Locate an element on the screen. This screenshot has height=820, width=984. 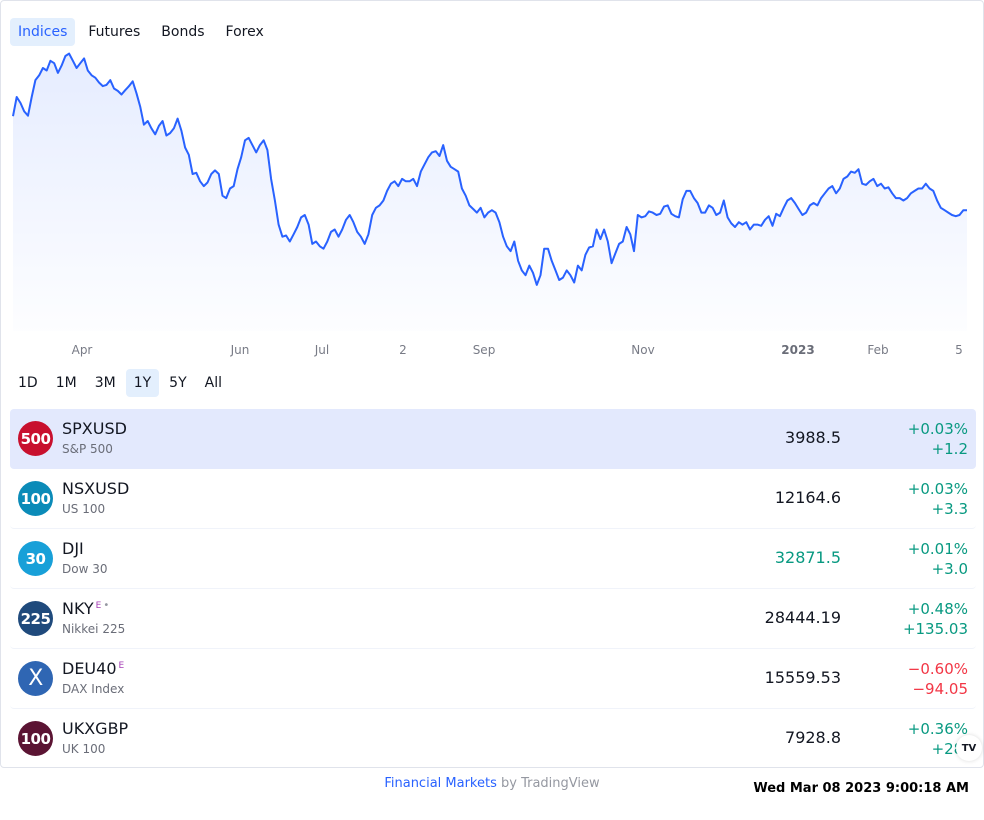
symbol-logo-icon: 225 is located at coordinates (35, 618).